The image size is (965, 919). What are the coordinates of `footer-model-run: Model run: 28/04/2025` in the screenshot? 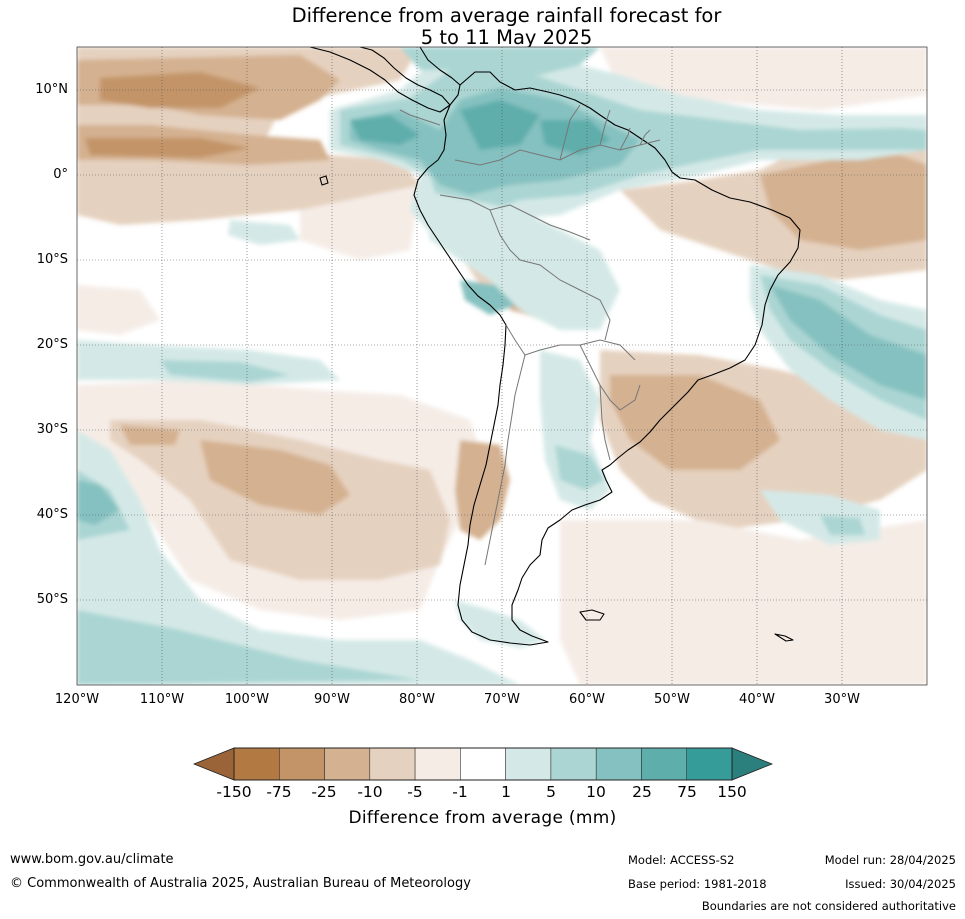 It's located at (890, 860).